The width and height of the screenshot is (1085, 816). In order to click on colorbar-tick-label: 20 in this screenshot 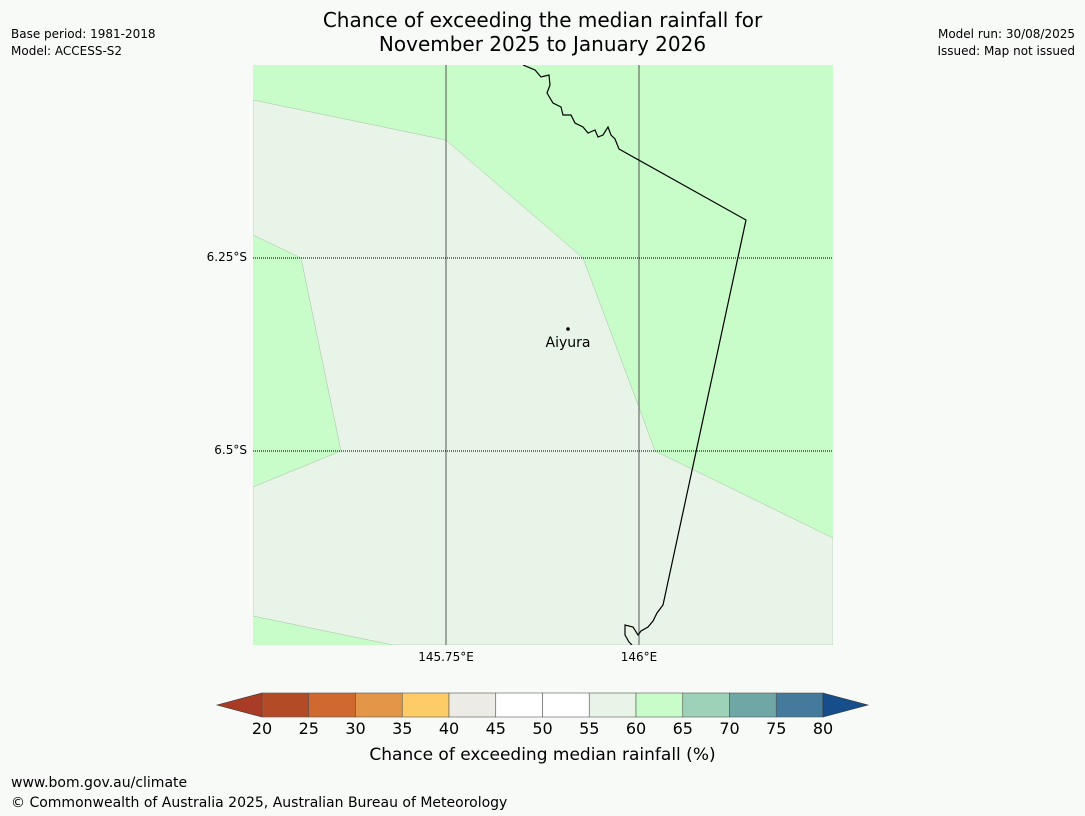, I will do `click(262, 728)`.